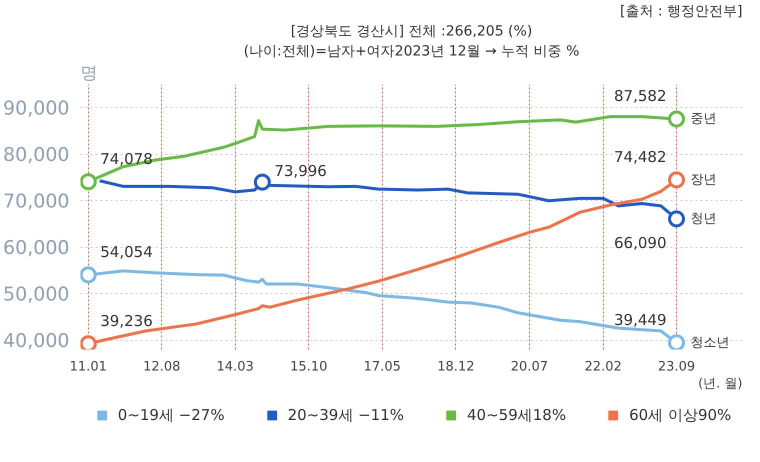 This screenshot has width=760, height=462. Describe the element at coordinates (455, 367) in the screenshot. I see `x-tick-label: 18.12` at that location.